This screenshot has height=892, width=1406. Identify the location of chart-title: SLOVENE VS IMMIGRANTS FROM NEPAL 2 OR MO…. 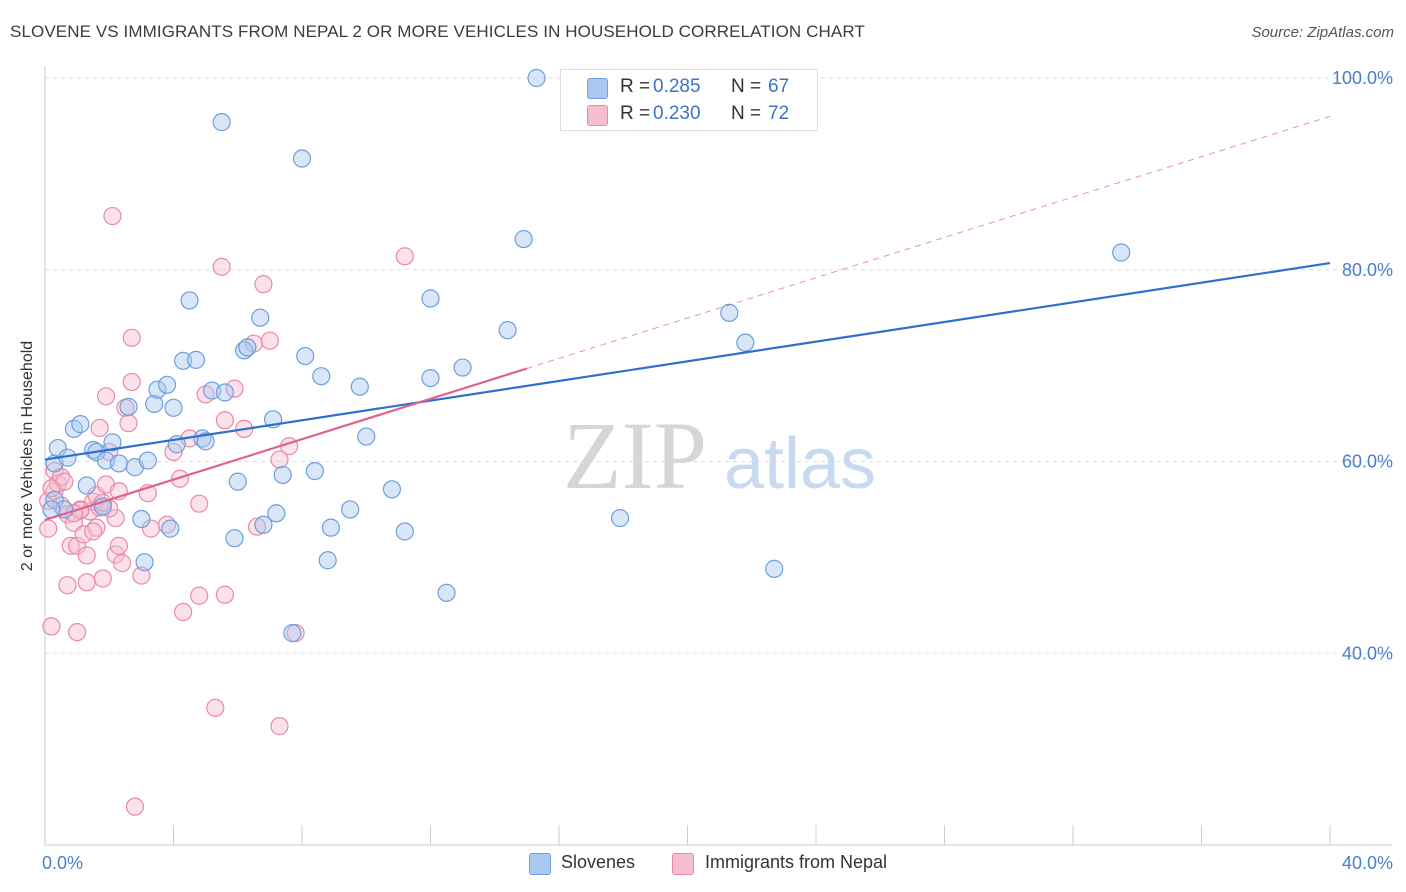
(437, 31).